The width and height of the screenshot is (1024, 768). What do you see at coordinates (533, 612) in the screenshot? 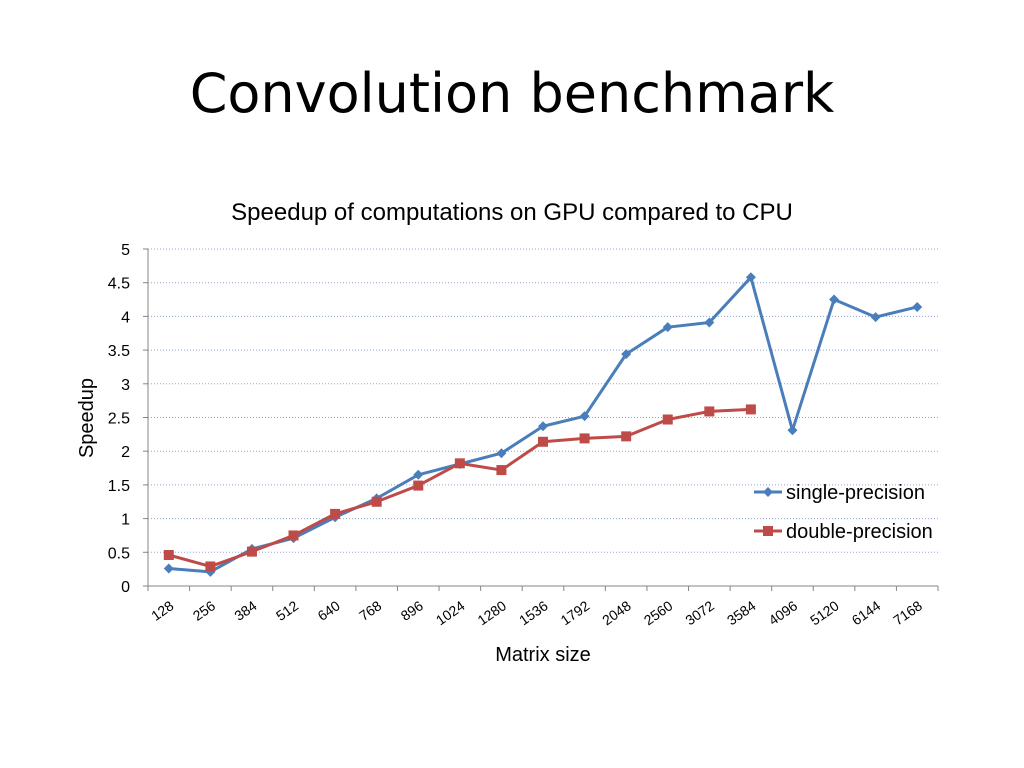
I see `x-tick-label: 1536` at bounding box center [533, 612].